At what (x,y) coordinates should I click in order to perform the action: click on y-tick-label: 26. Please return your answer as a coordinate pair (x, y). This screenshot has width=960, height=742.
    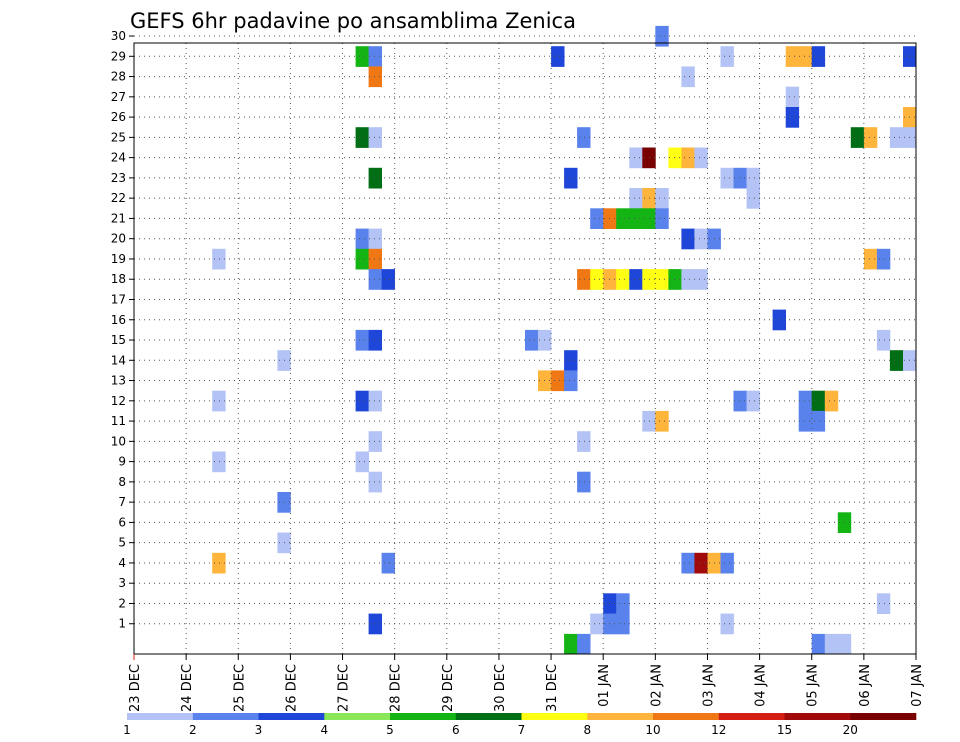
    Looking at the image, I should click on (118, 117).